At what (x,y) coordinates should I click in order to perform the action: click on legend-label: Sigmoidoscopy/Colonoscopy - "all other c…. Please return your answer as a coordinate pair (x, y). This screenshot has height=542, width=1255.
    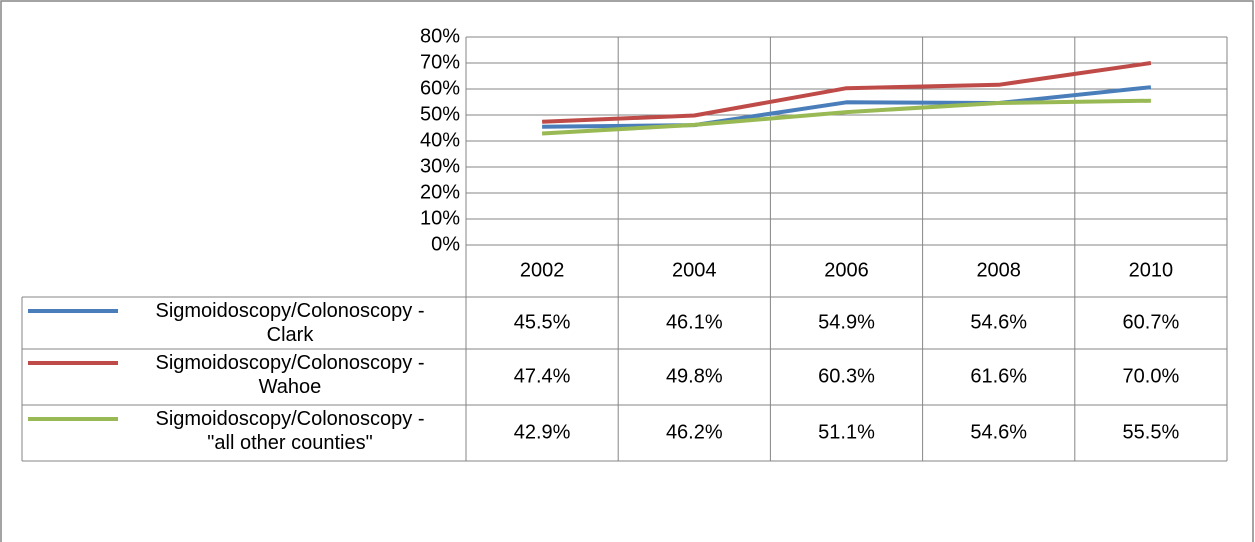
    Looking at the image, I should click on (290, 431).